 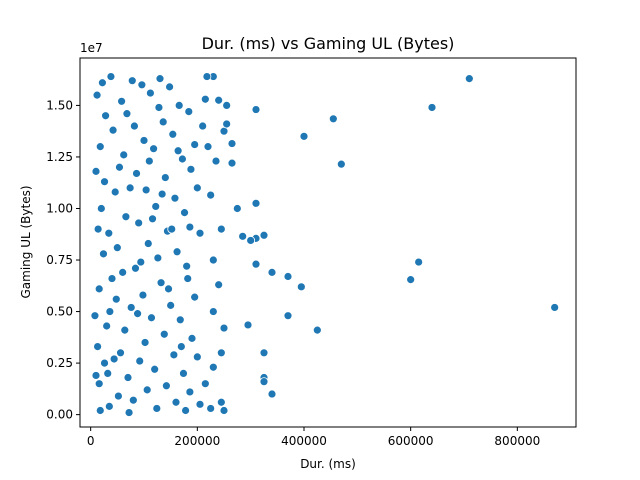 I want to click on x-axis-label: Dur. (ms), so click(x=328, y=464).